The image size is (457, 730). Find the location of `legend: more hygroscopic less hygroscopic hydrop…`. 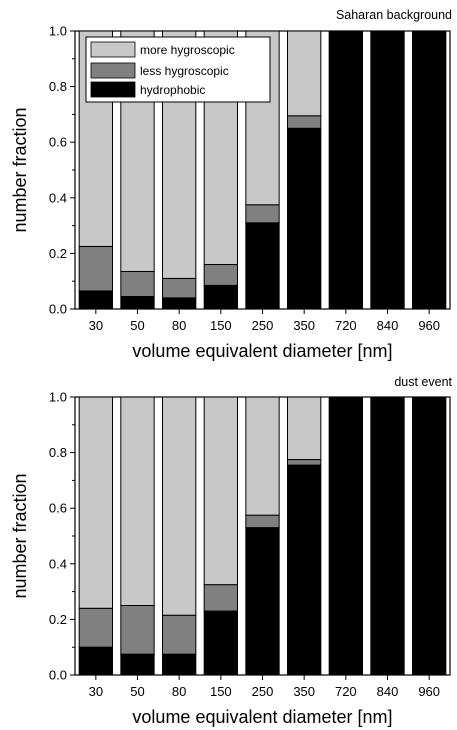

legend: more hygroscopic less hygroscopic hydrop… is located at coordinates (178, 69).